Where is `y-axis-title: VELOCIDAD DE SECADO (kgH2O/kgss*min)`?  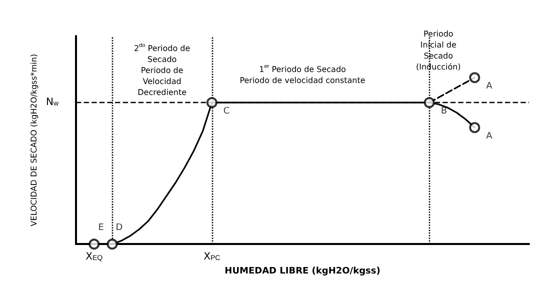 y-axis-title: VELOCIDAD DE SECADO (kgH2O/kgss*min) is located at coordinates (34, 140).